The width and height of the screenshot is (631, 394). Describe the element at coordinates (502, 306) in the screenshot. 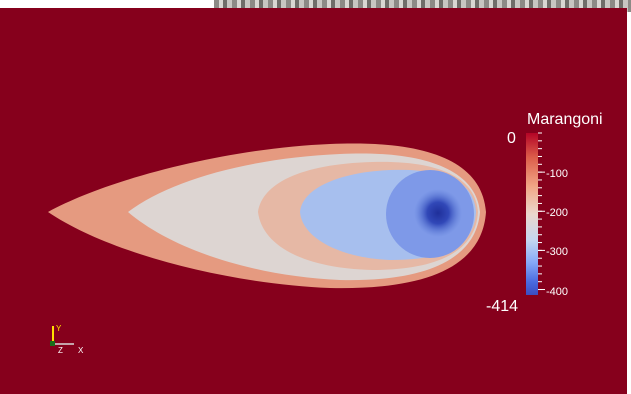

I see `colorbar-range-min: -414` at that location.